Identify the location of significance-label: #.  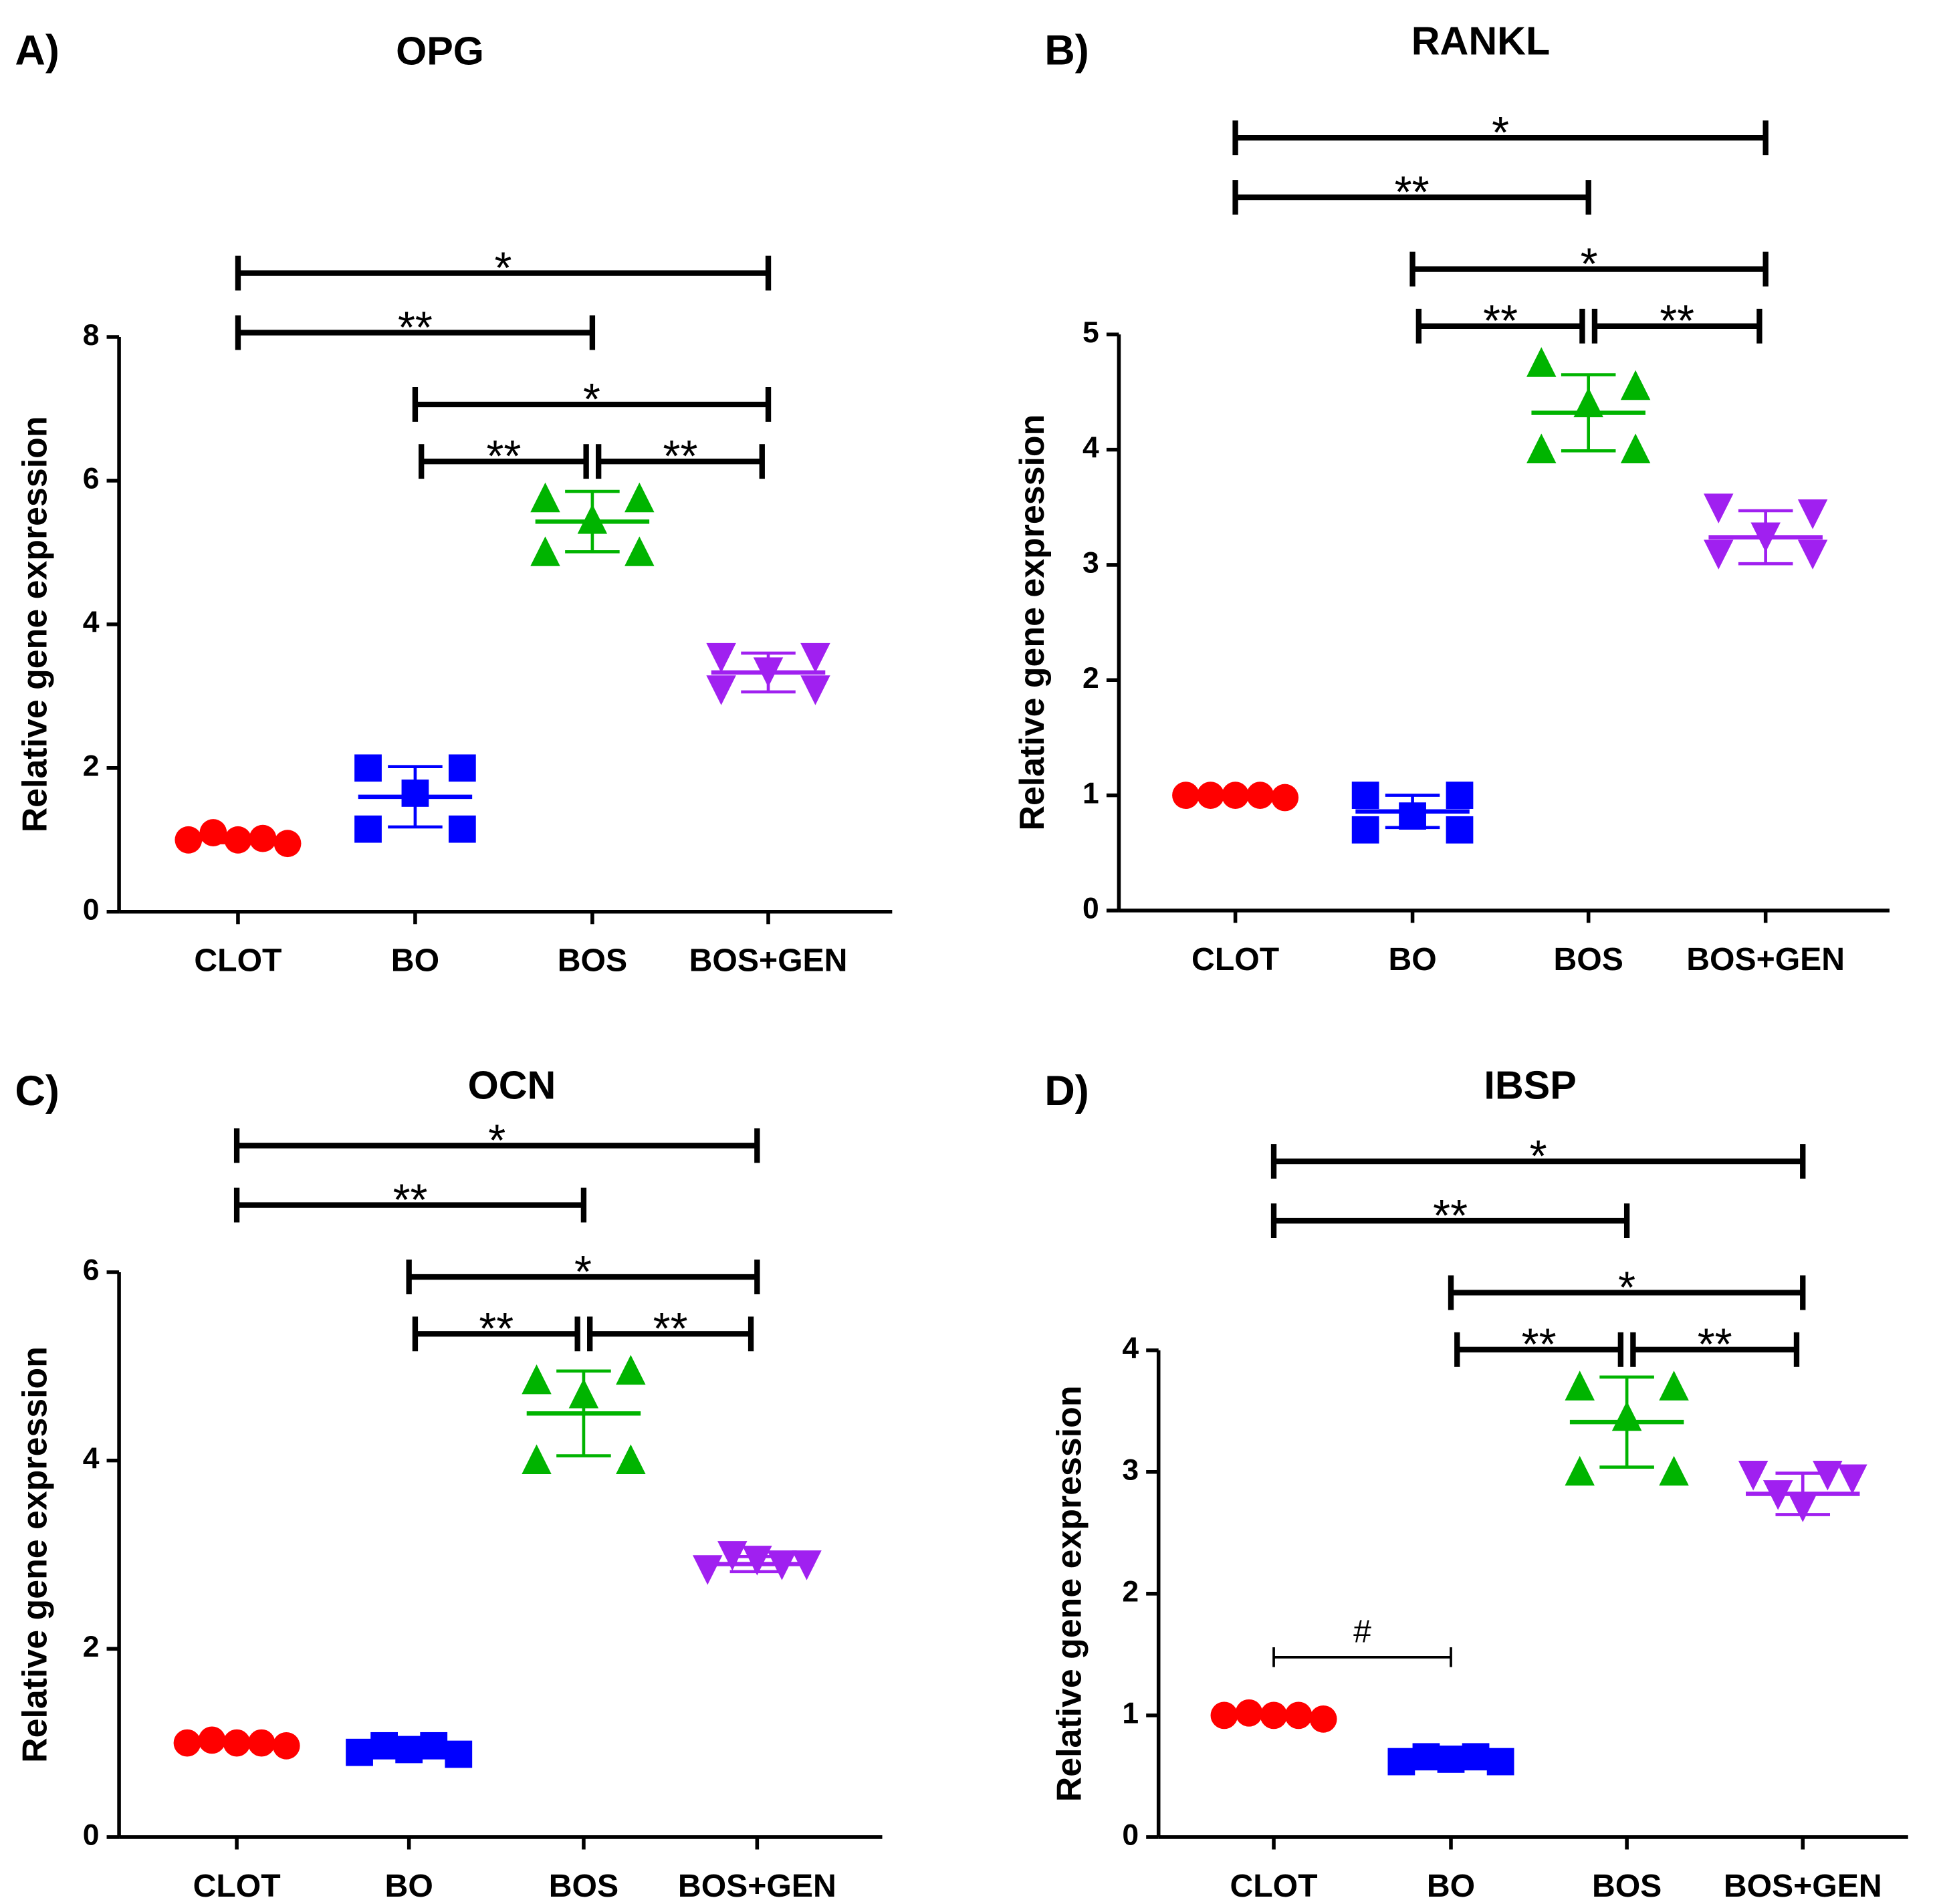
(1362, 1632).